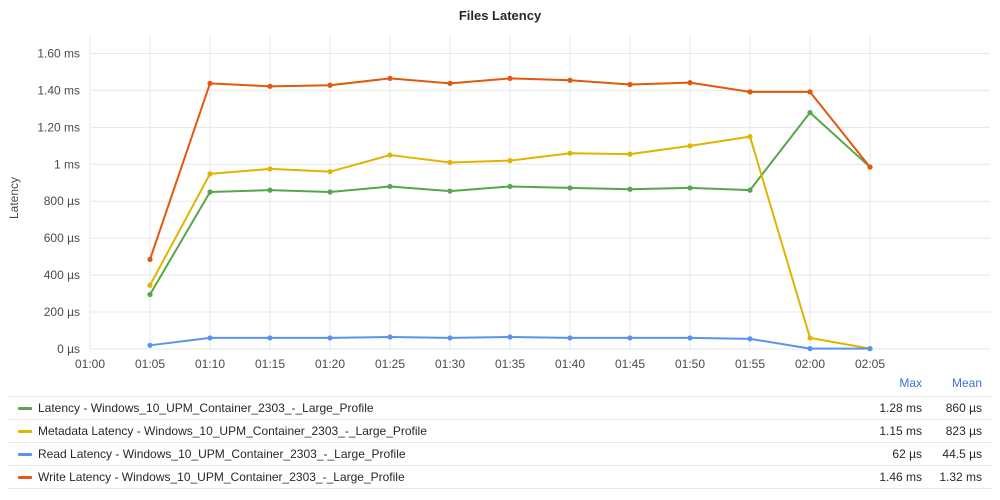  What do you see at coordinates (963, 431) in the screenshot?
I see `legend-mean-value: 823 µs` at bounding box center [963, 431].